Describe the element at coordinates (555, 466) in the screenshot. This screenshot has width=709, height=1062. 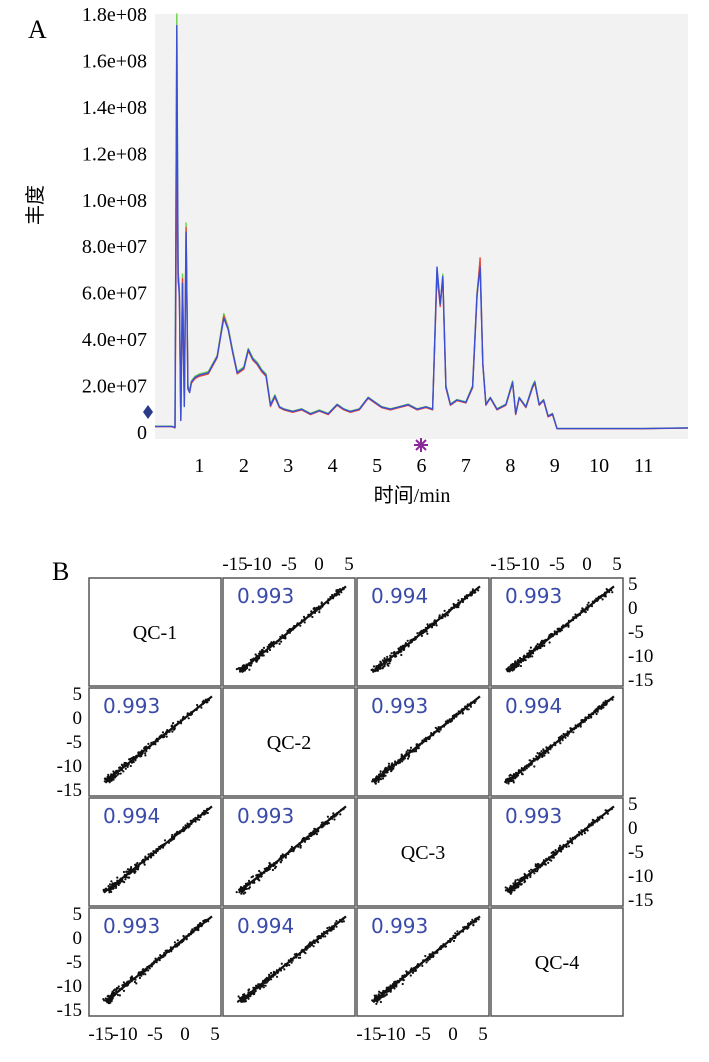
I see `x-tick-label: 9` at that location.